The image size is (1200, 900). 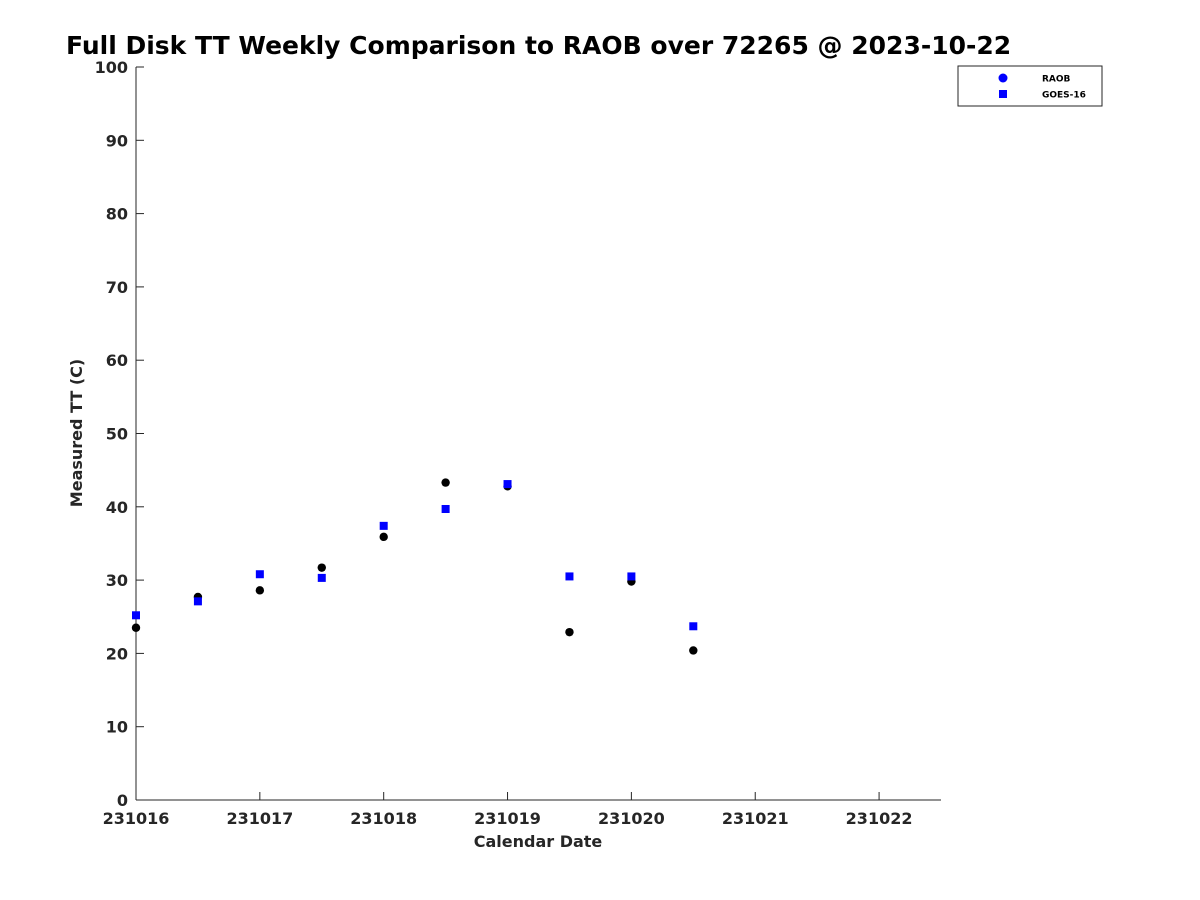 What do you see at coordinates (383, 818) in the screenshot?
I see `x-tick-label: 231018` at bounding box center [383, 818].